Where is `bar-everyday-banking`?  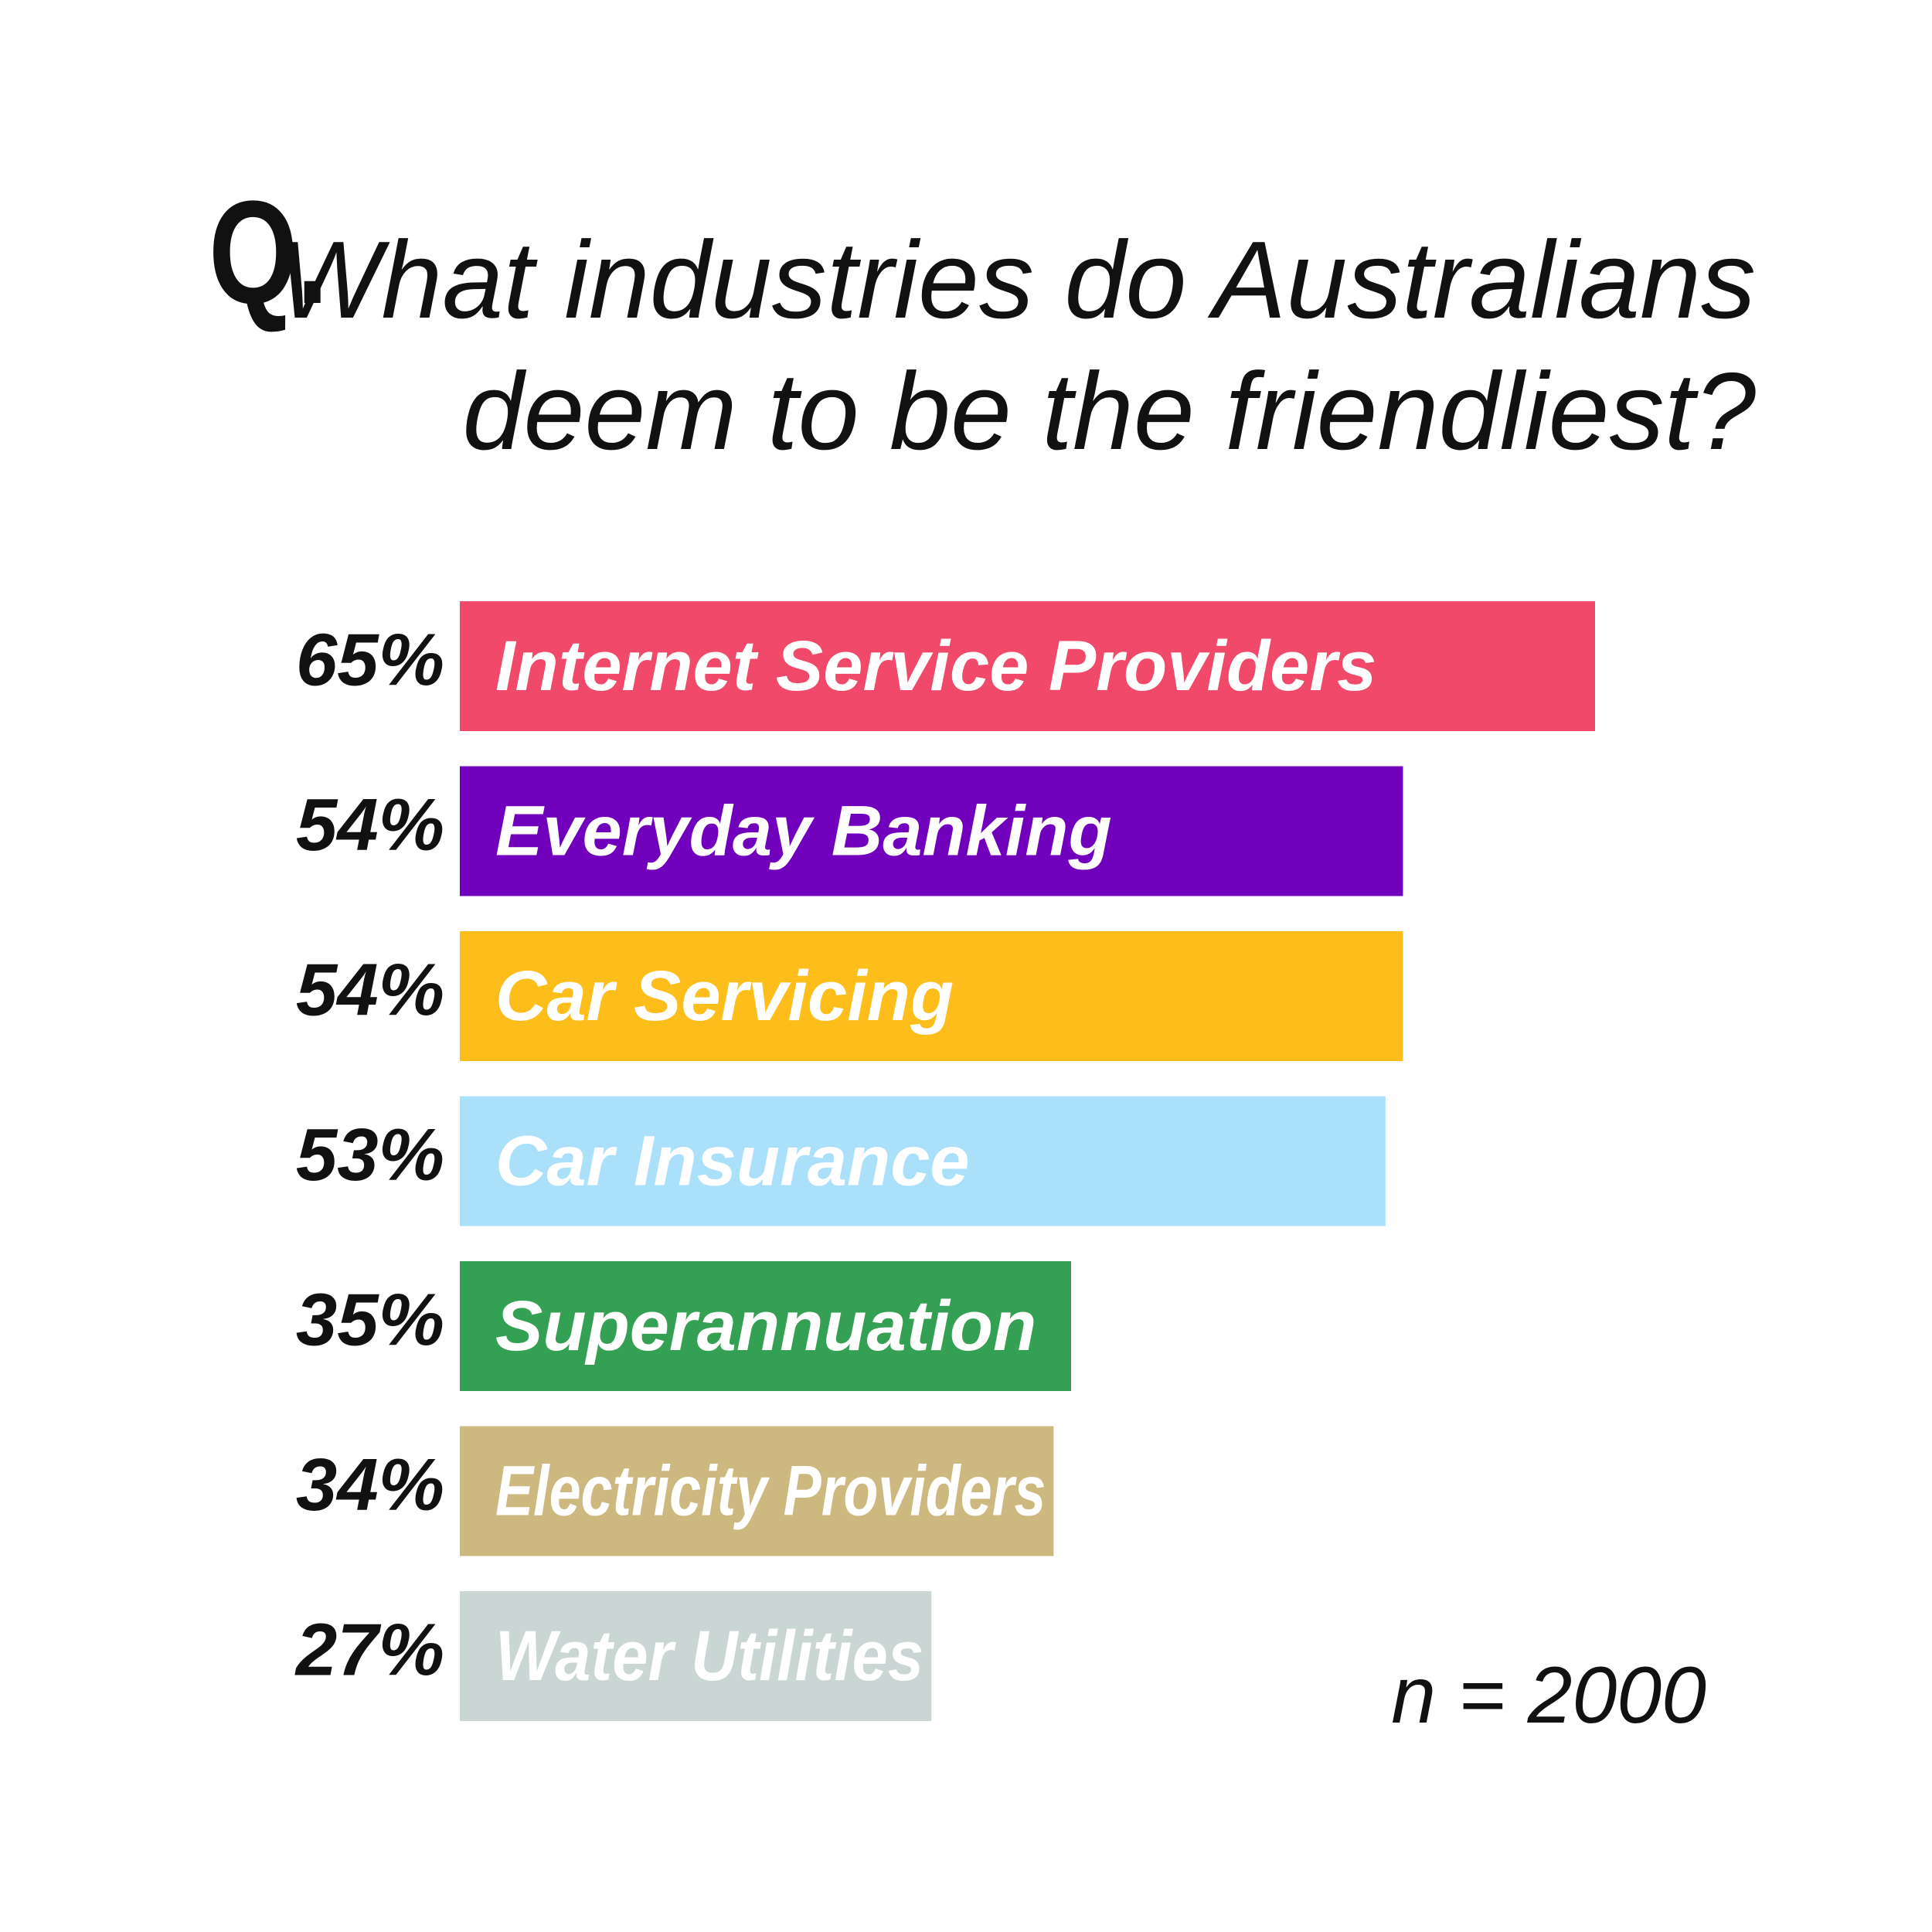
bar-everyday-banking is located at coordinates (932, 831).